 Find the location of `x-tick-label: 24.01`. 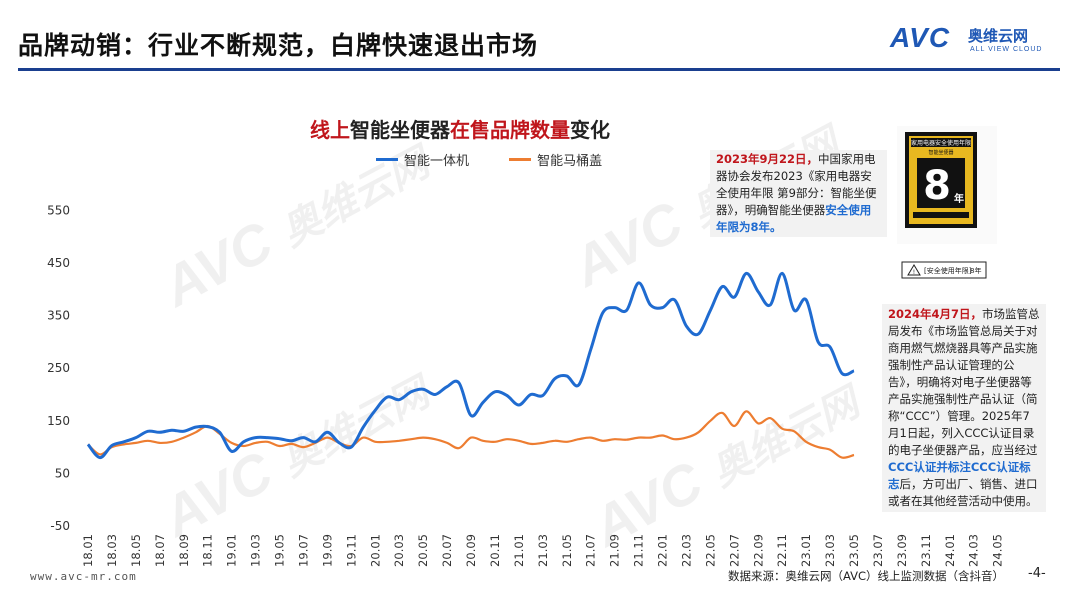

x-tick-label: 24.01 is located at coordinates (950, 550).